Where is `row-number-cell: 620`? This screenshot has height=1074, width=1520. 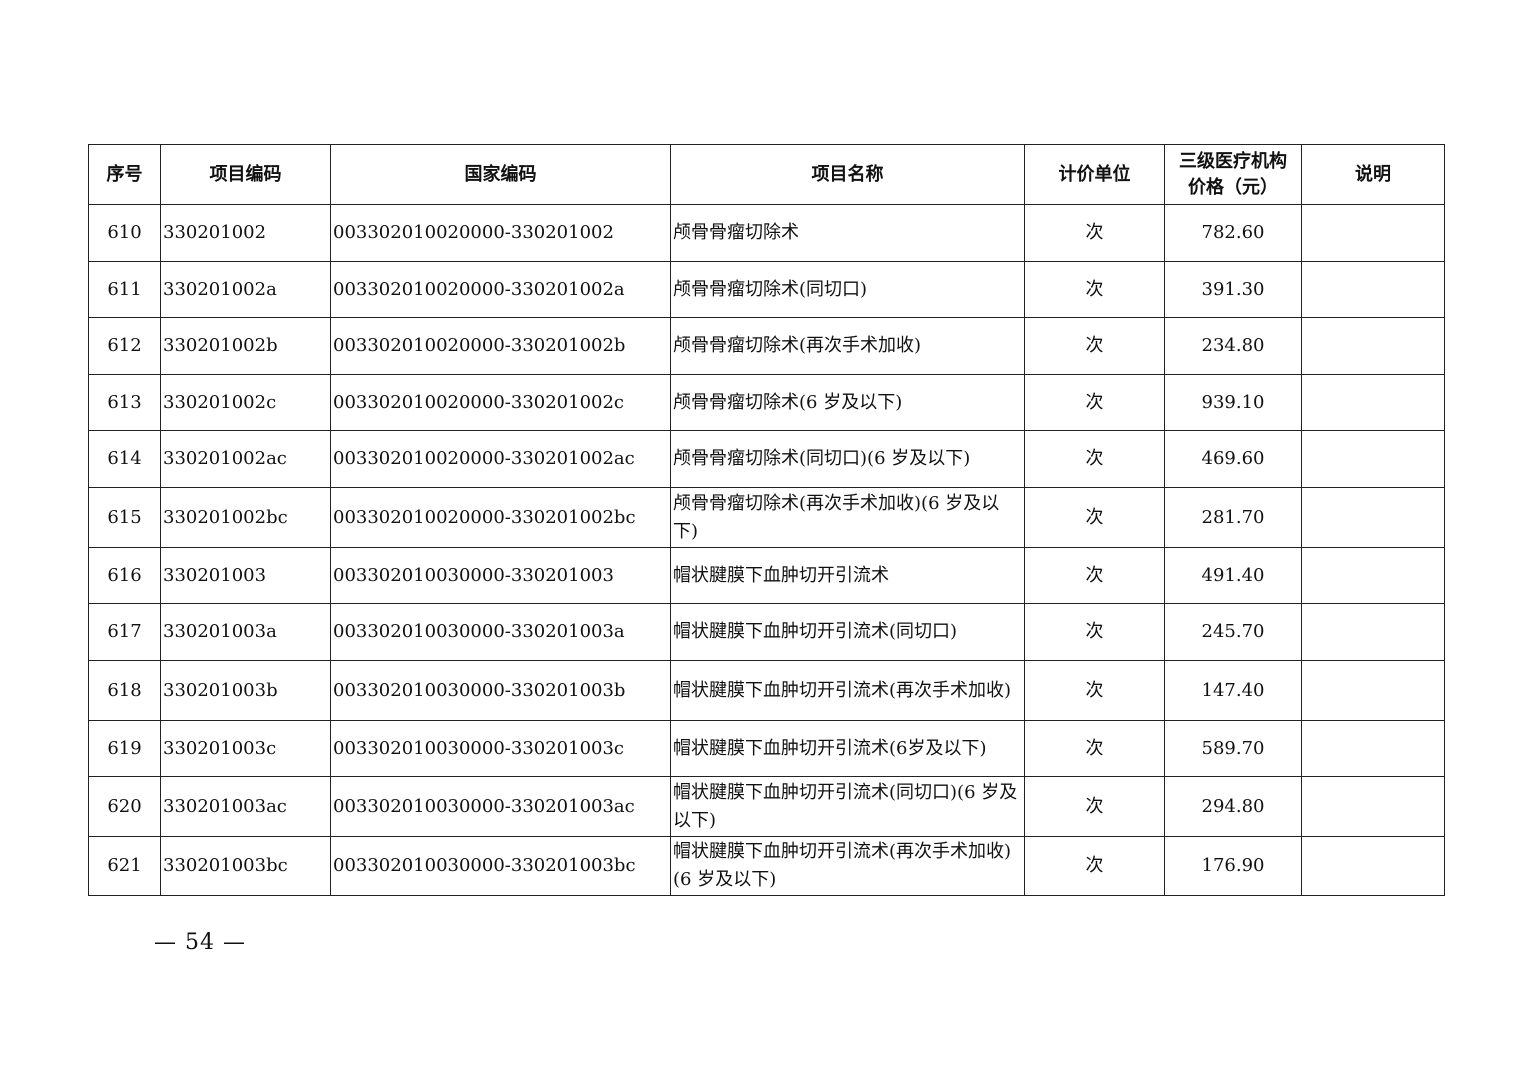
row-number-cell: 620 is located at coordinates (124, 806).